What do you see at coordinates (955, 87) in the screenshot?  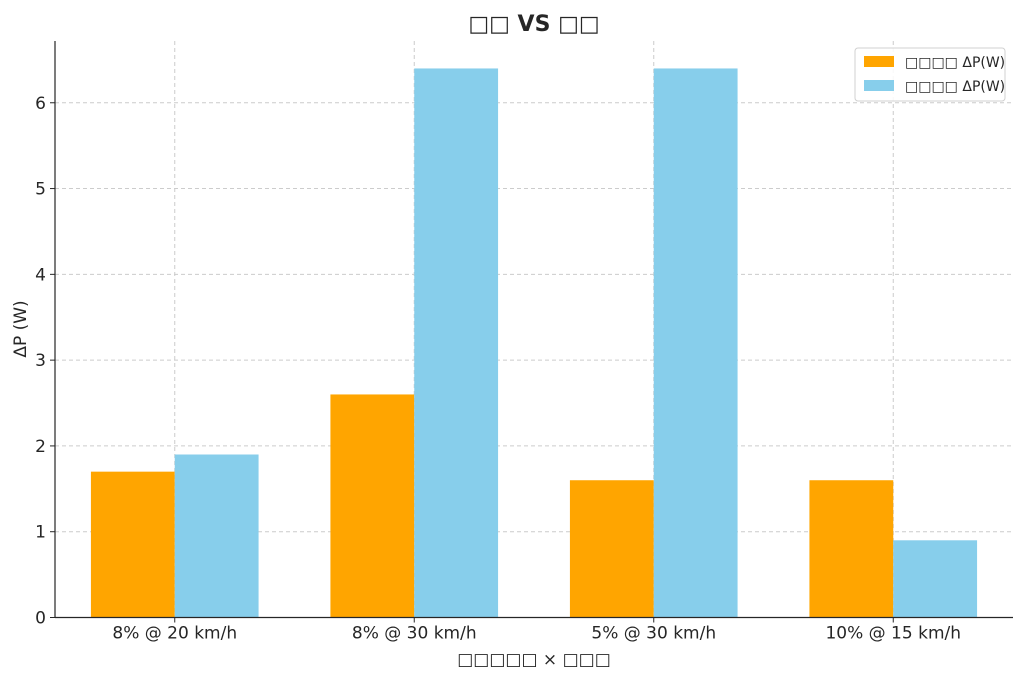 I see `legend-label-series-2: □□□□ ΔP(W)` at bounding box center [955, 87].